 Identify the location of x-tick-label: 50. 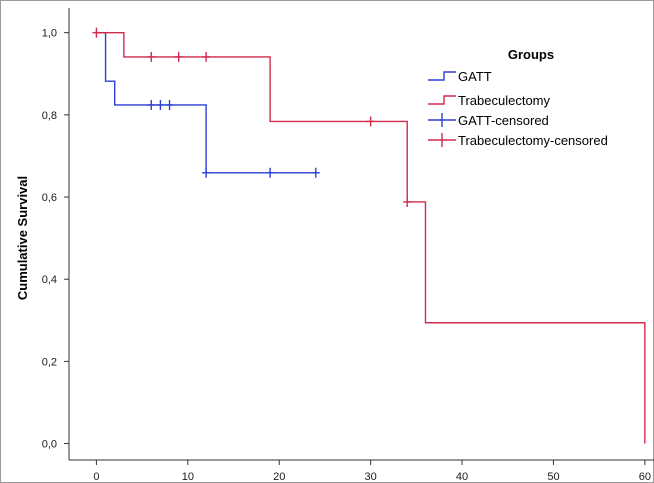
(553, 477).